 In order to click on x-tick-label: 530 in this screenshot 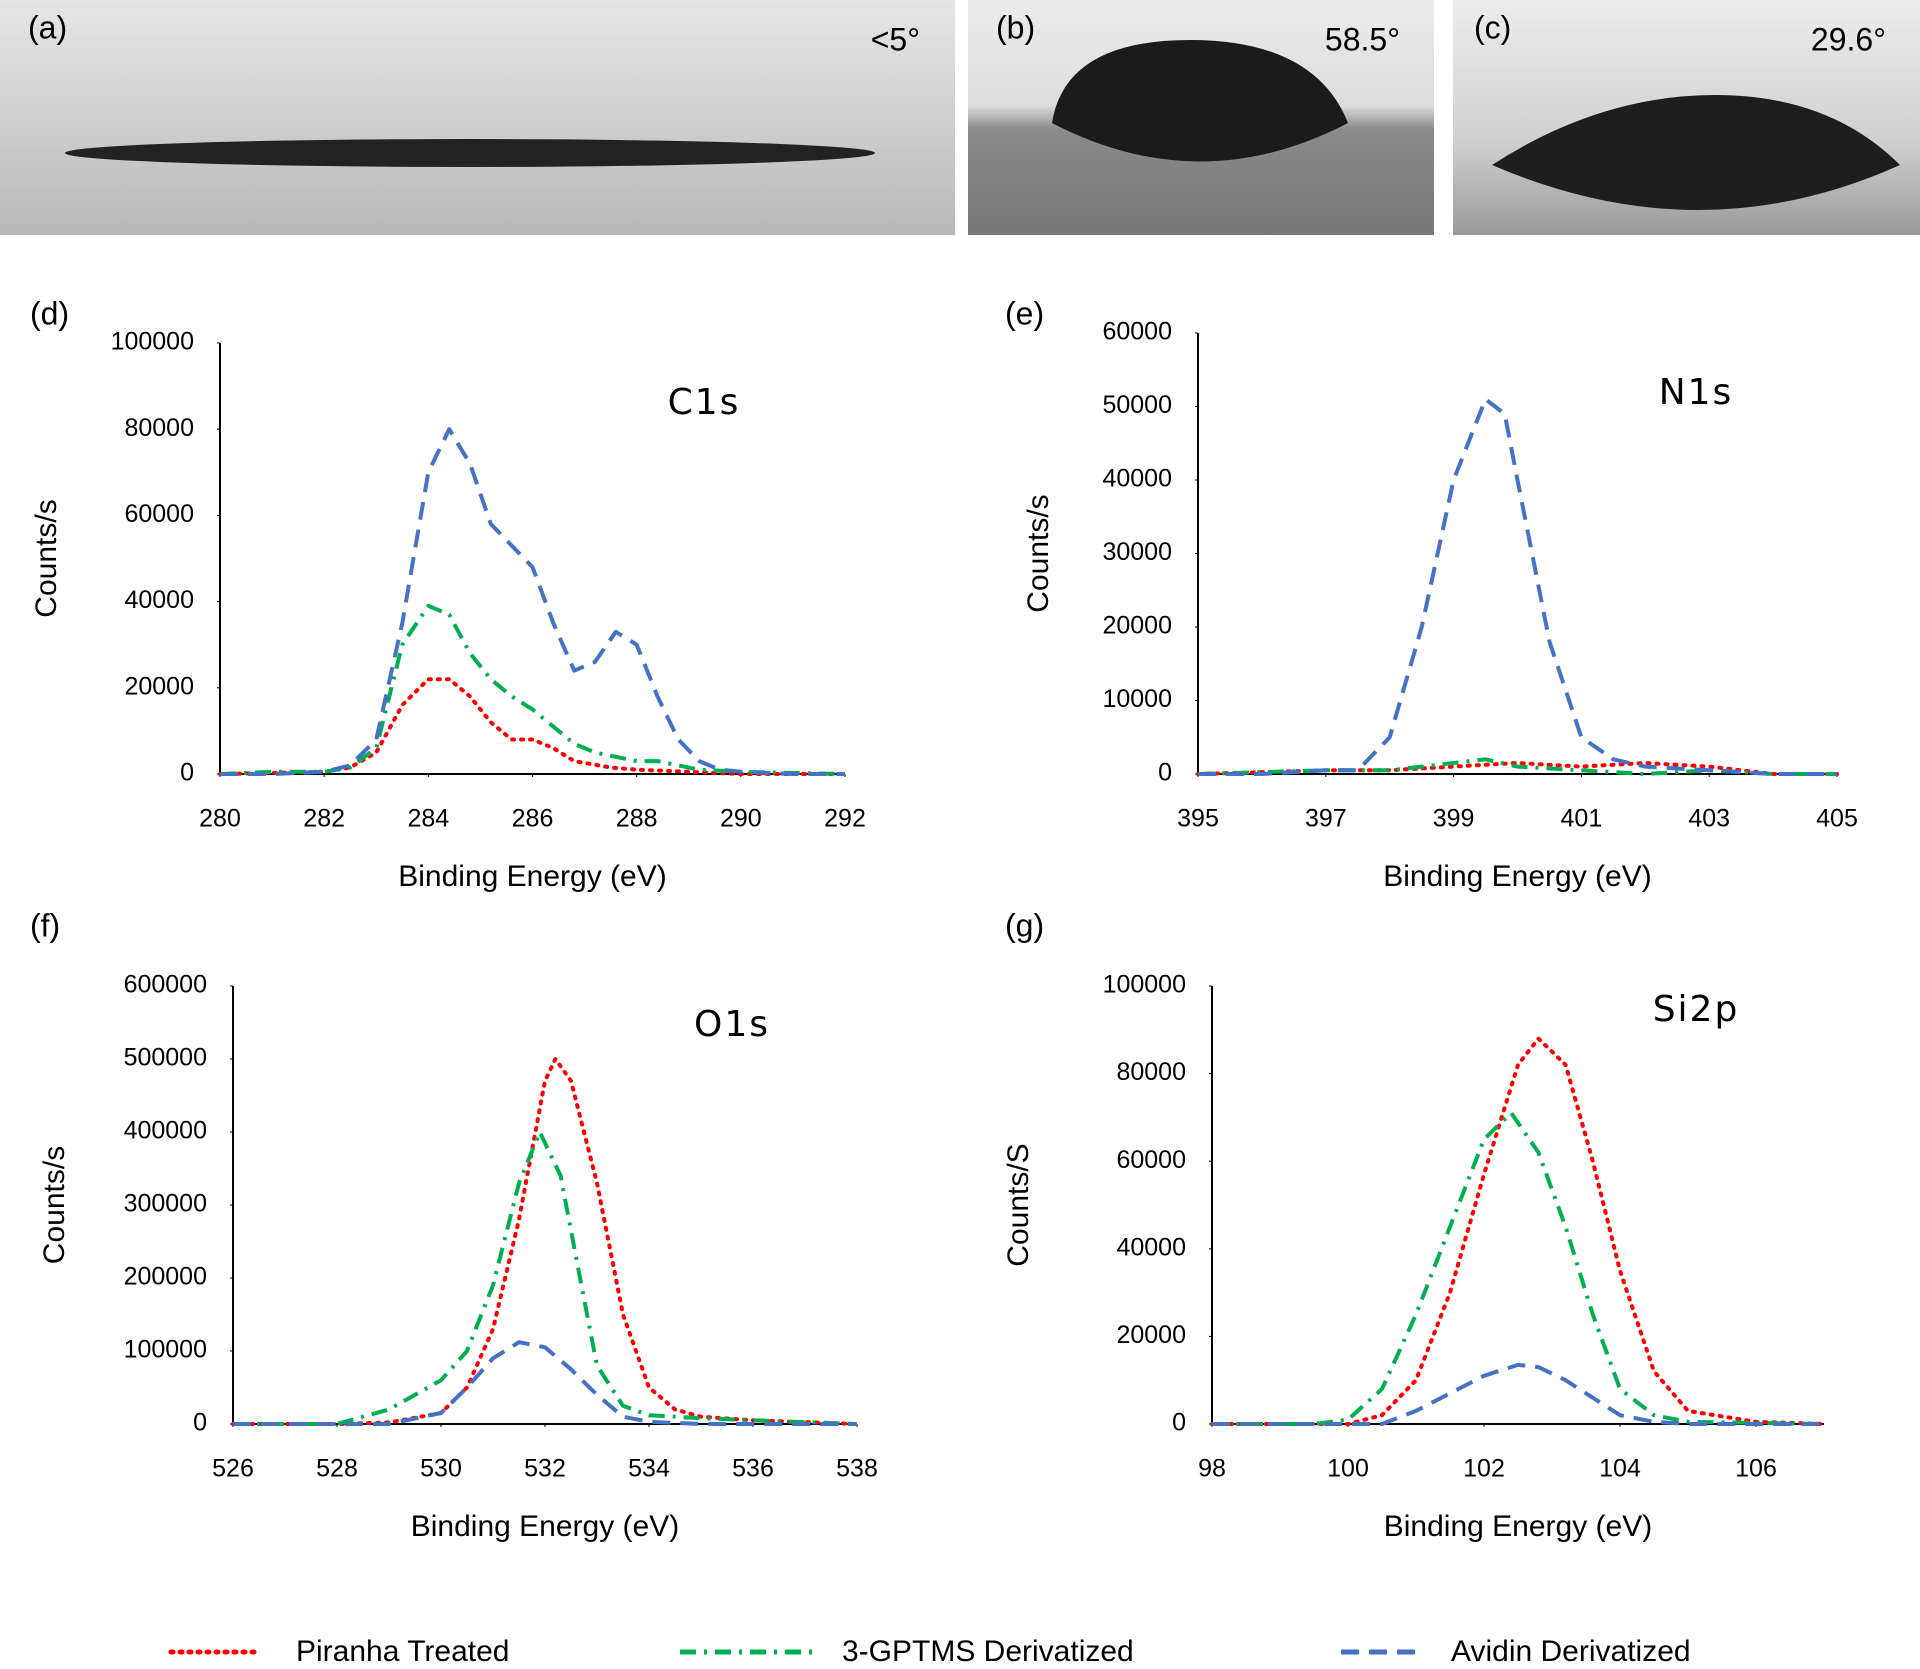, I will do `click(441, 1469)`.